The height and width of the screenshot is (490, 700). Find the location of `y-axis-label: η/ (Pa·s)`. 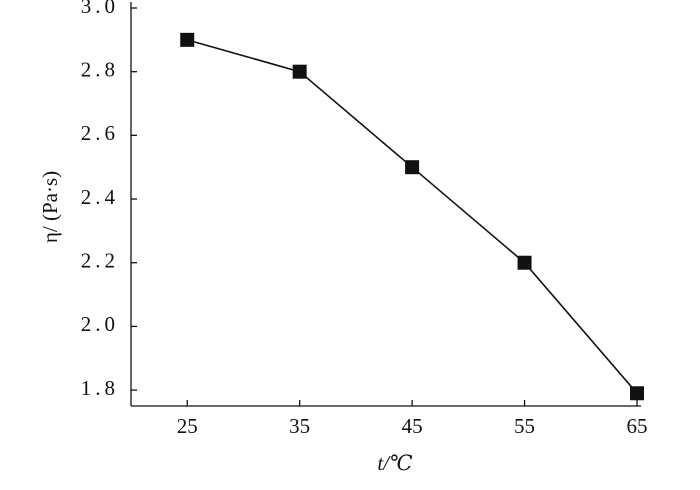

y-axis-label: η/ (Pa·s) is located at coordinates (50, 207).